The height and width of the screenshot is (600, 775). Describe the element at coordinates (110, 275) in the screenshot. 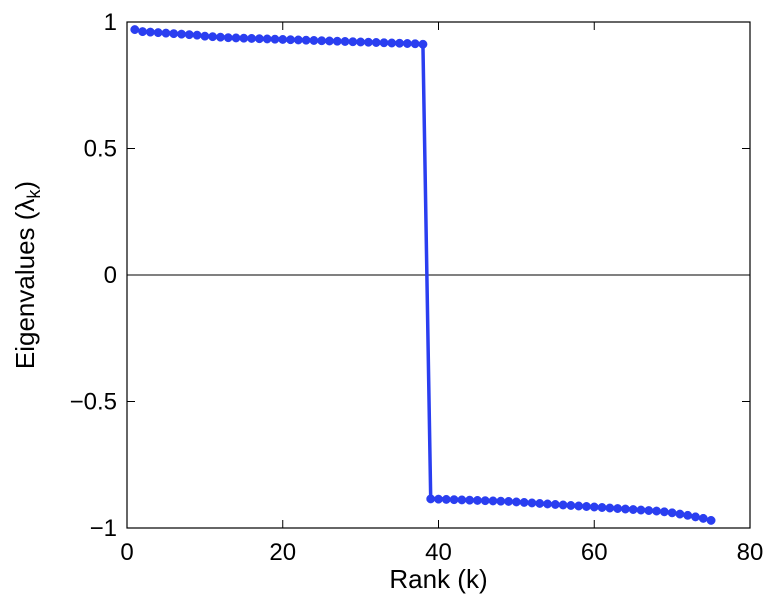

I see `y-tick-label: 0` at that location.